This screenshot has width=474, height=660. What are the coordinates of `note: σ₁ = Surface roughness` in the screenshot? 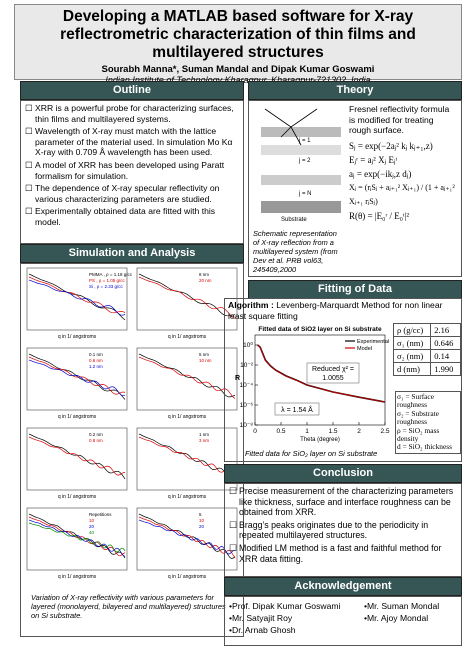 It's located at (415, 401).